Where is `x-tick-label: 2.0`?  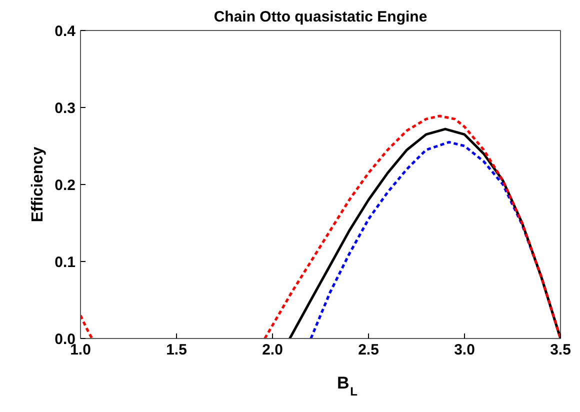
x-tick-label: 2.0 is located at coordinates (272, 350).